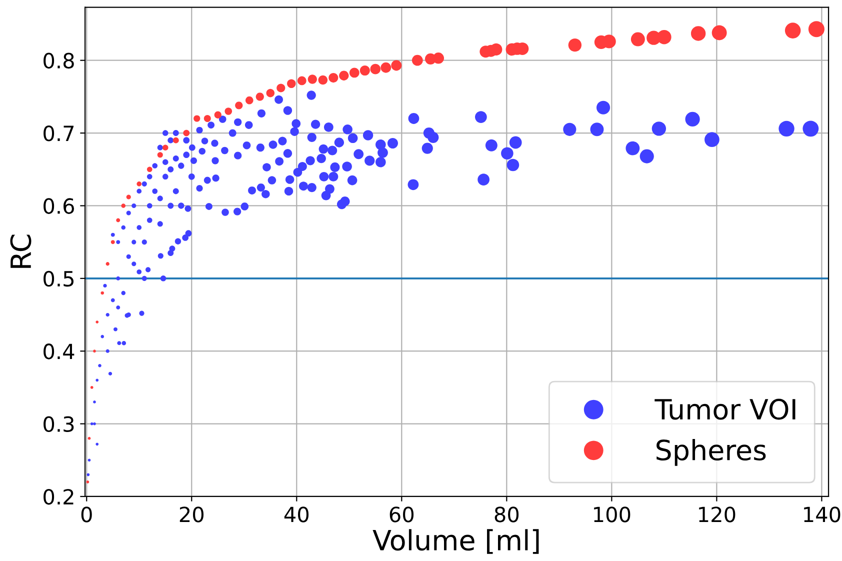  I want to click on x-tick-label: 80, so click(506, 514).